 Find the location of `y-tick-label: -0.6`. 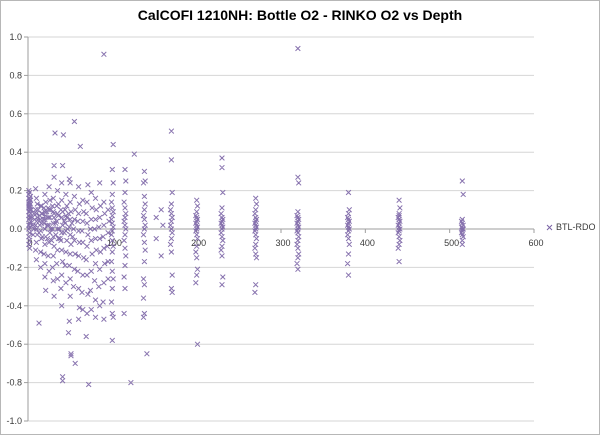

y-tick-label: -0.6 is located at coordinates (14, 344).